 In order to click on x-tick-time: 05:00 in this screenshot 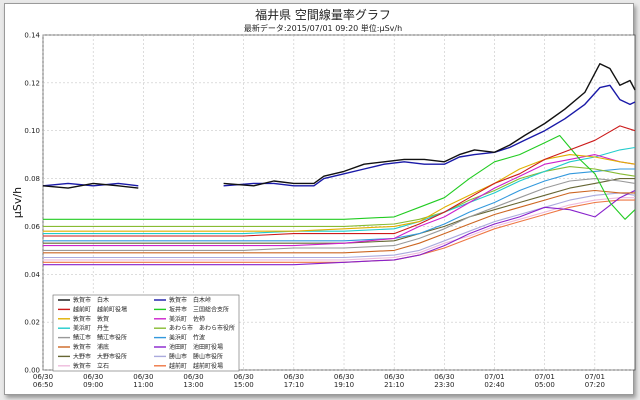, I will do `click(545, 385)`.